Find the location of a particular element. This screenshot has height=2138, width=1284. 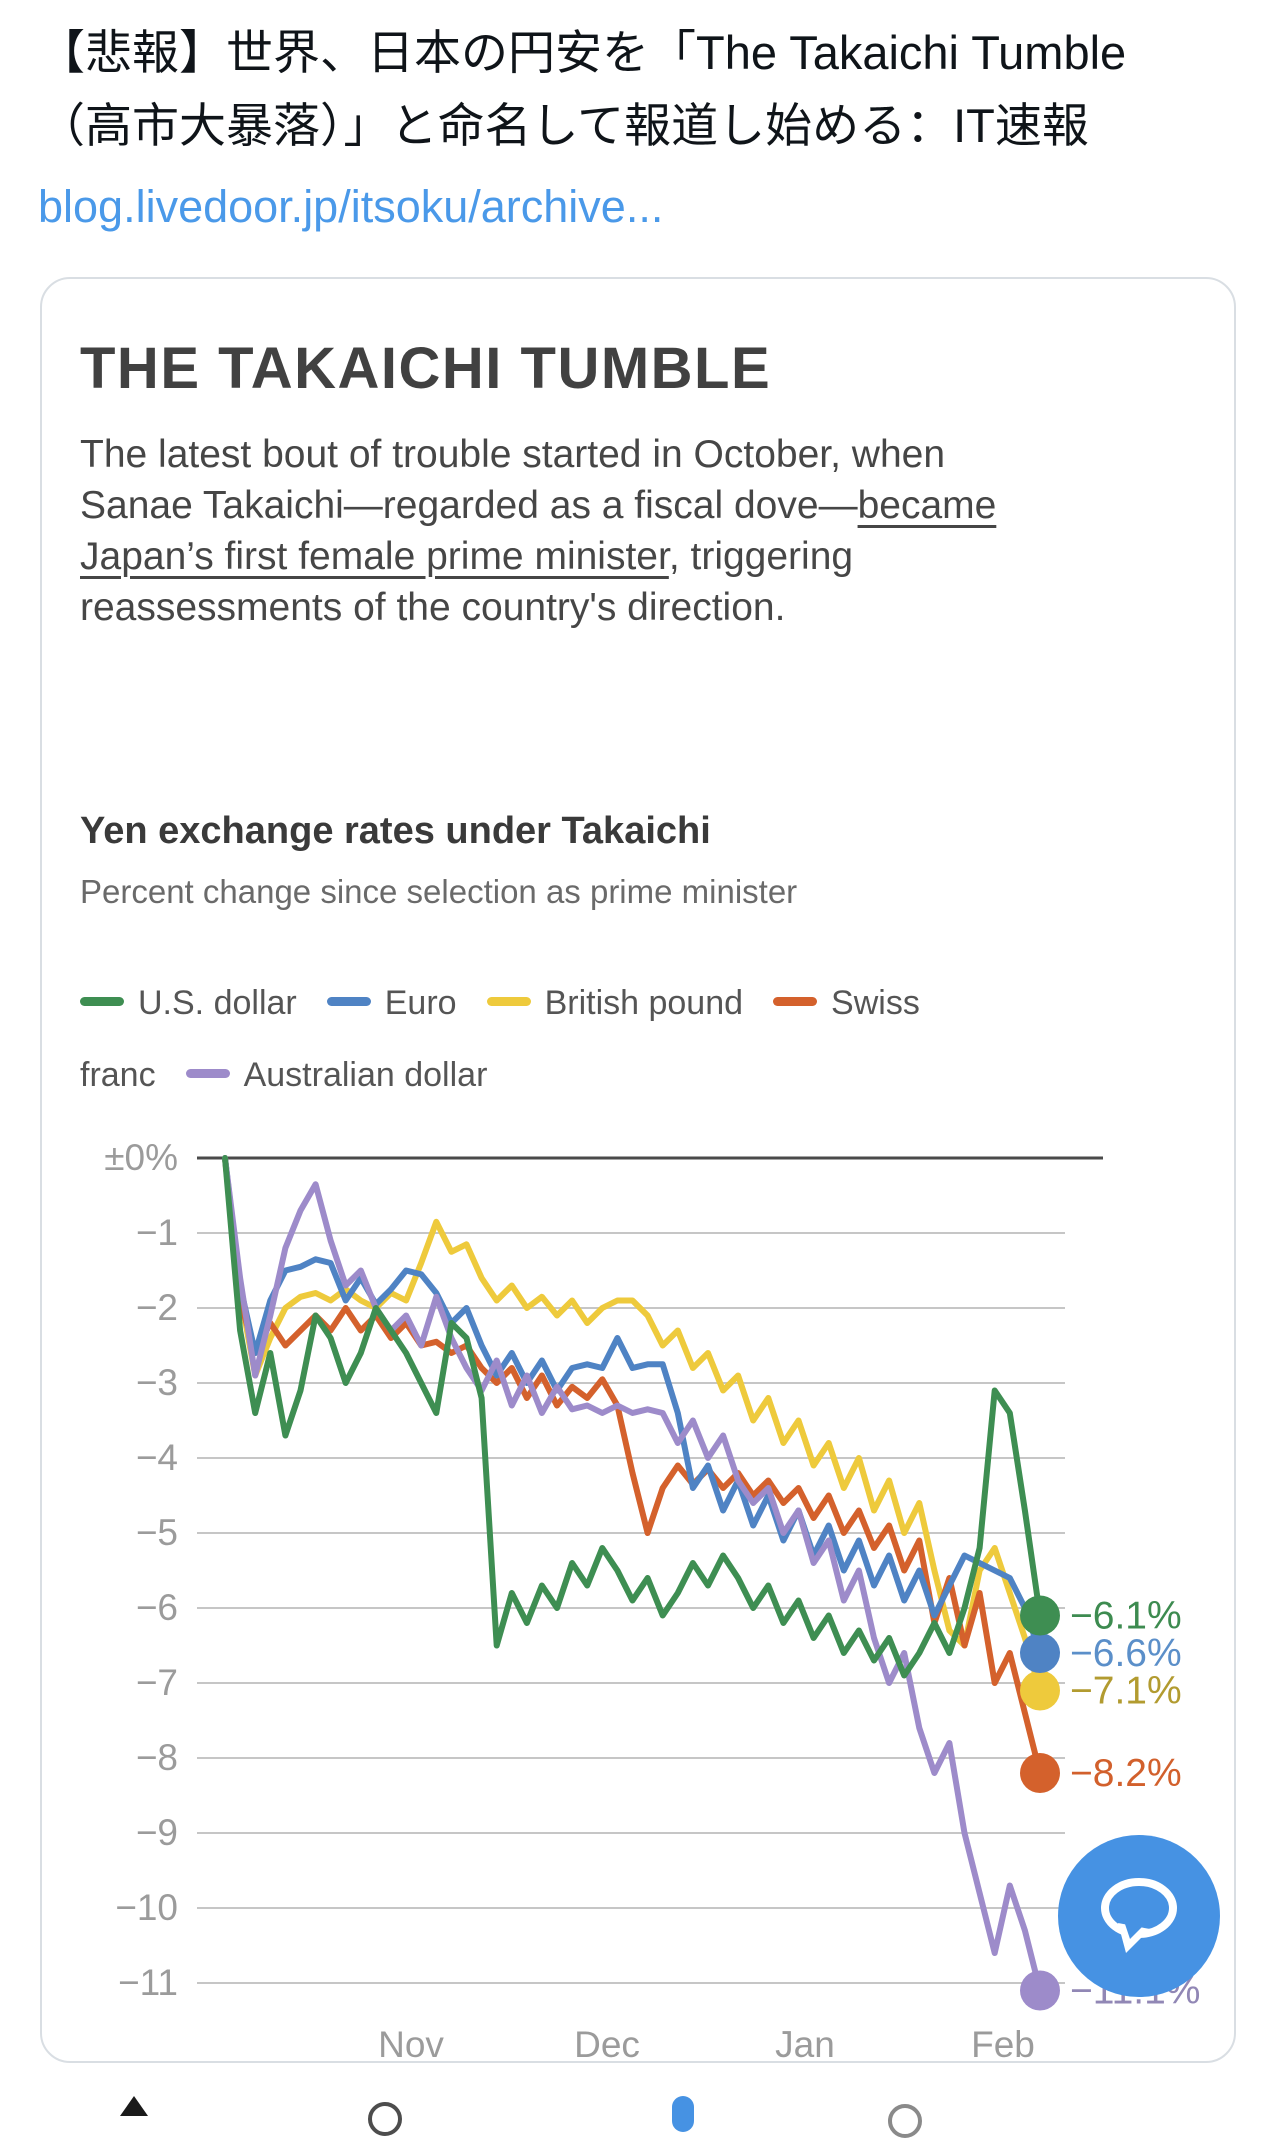

y-axis-tick-label: ±0% is located at coordinates (141, 1157).